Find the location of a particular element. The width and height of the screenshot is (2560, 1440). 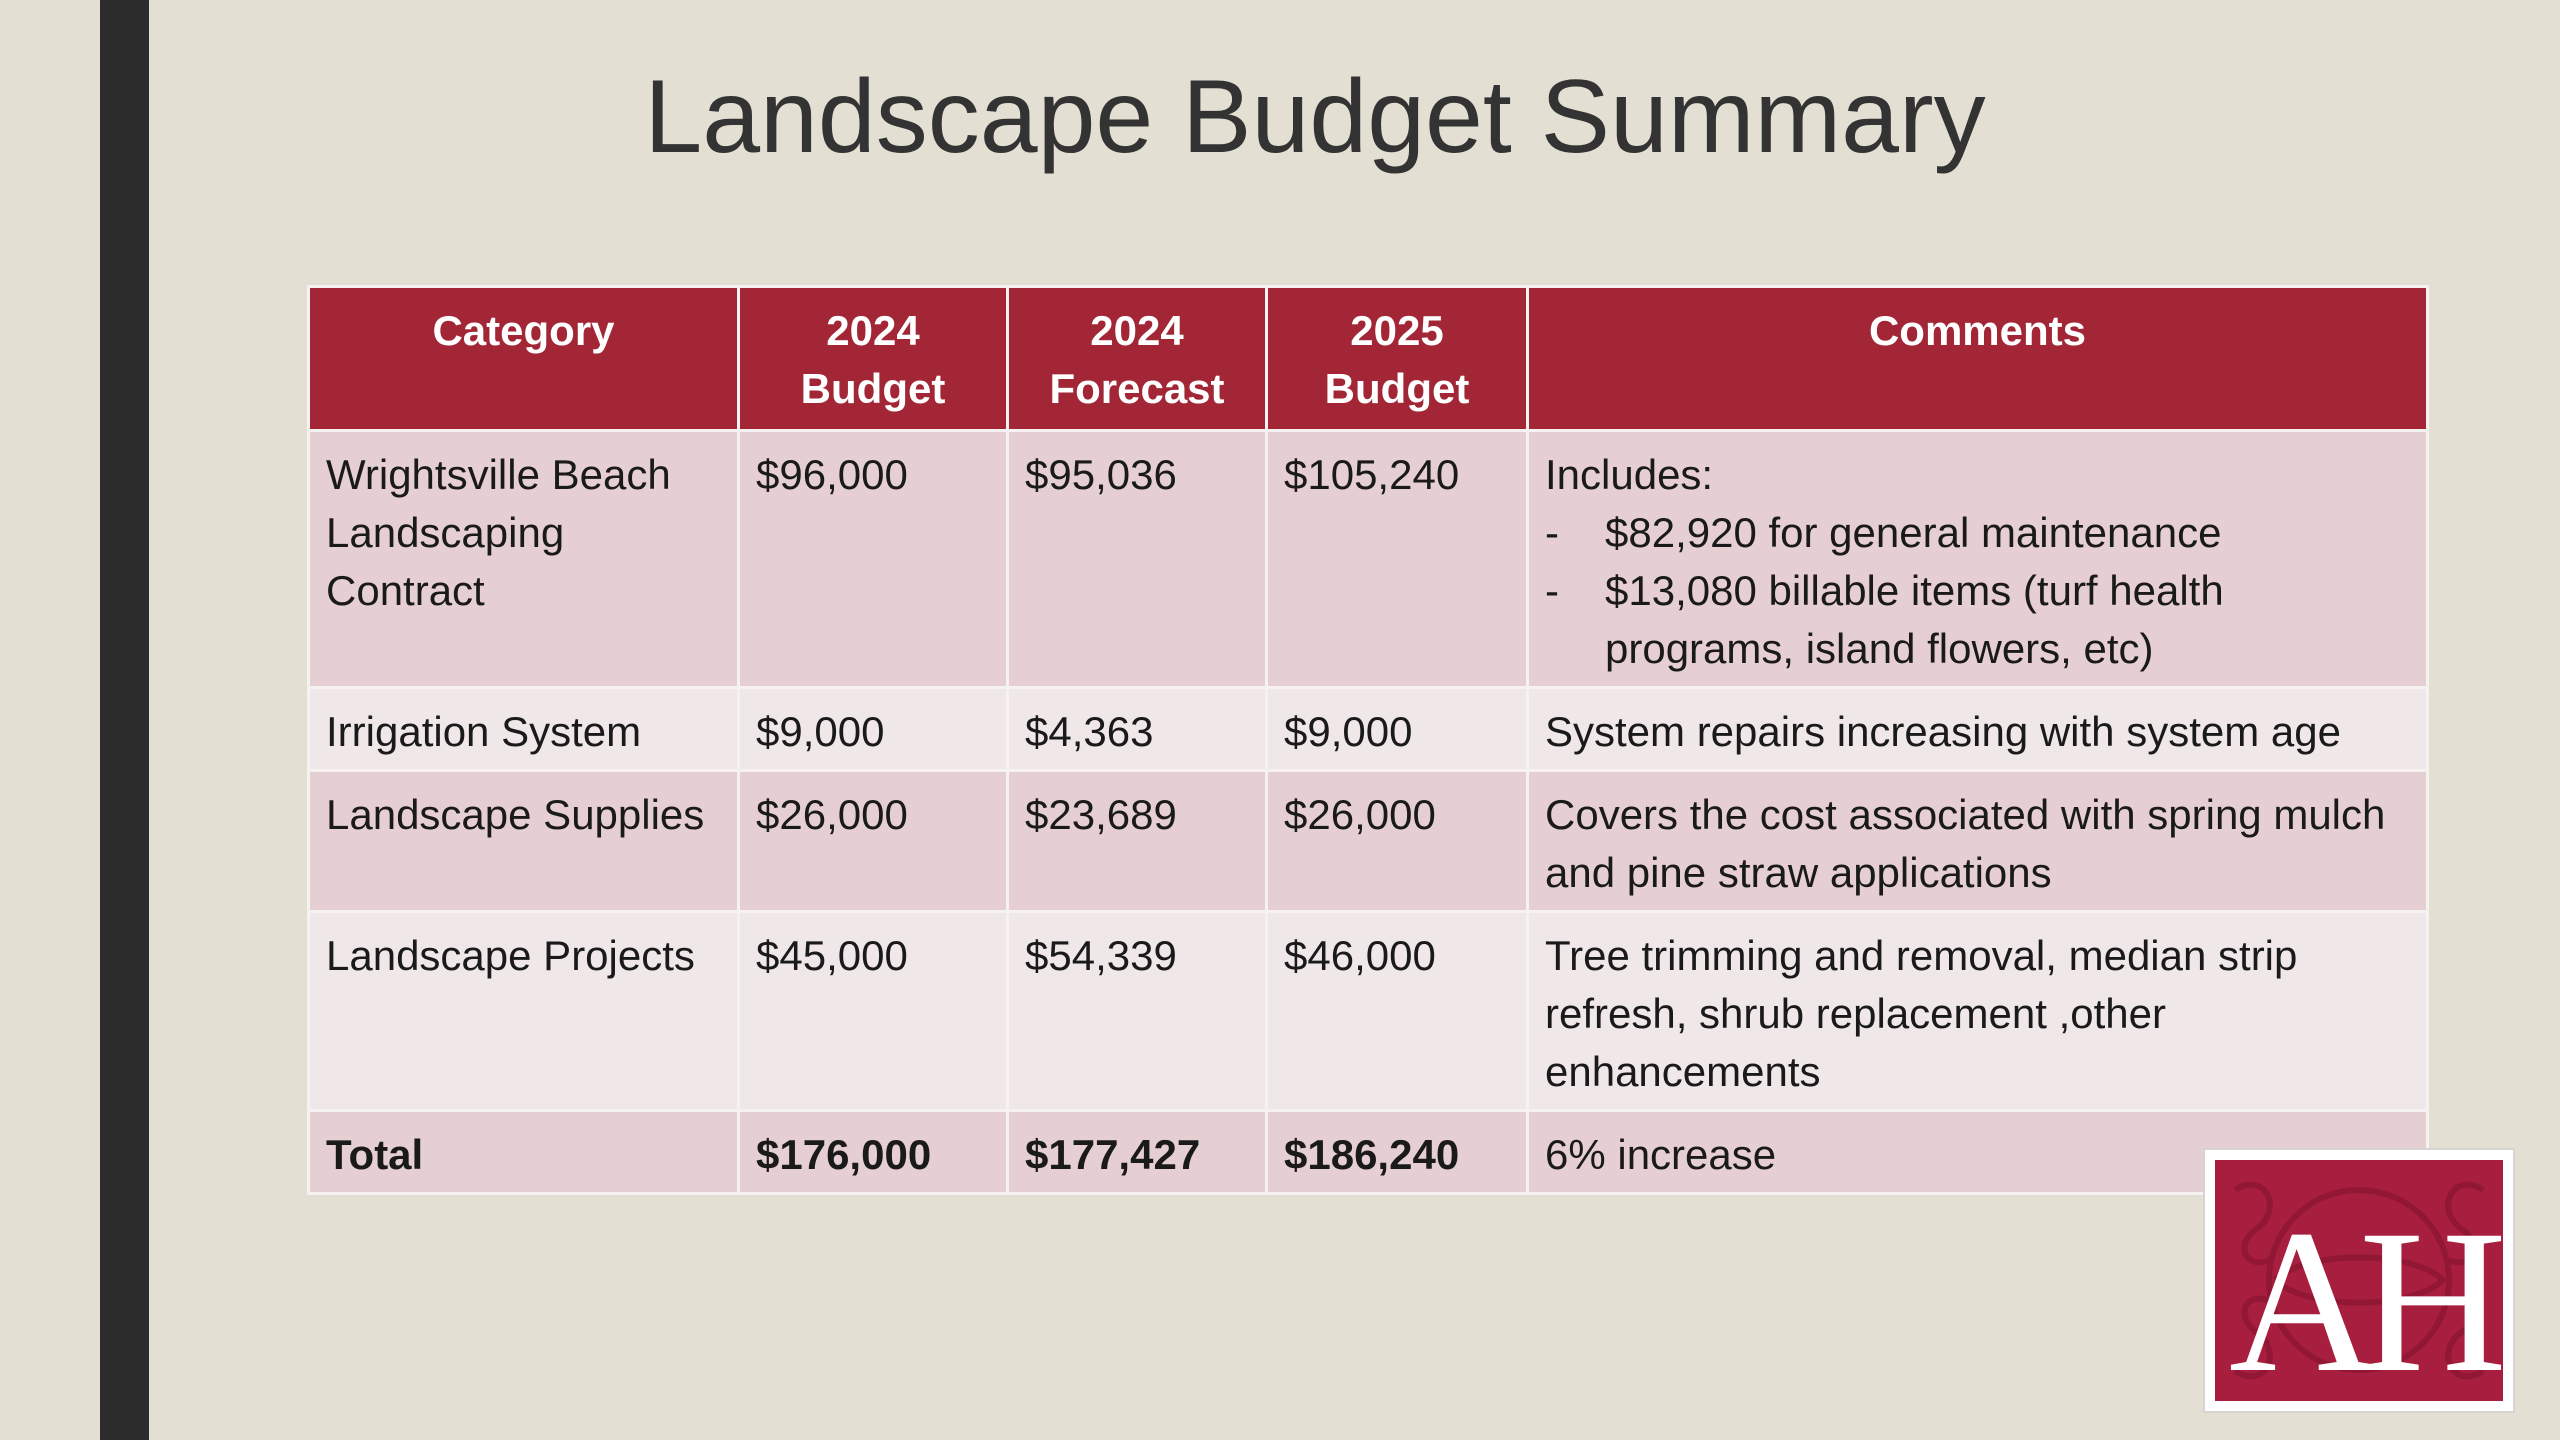

left-accent-bar is located at coordinates (124, 720).